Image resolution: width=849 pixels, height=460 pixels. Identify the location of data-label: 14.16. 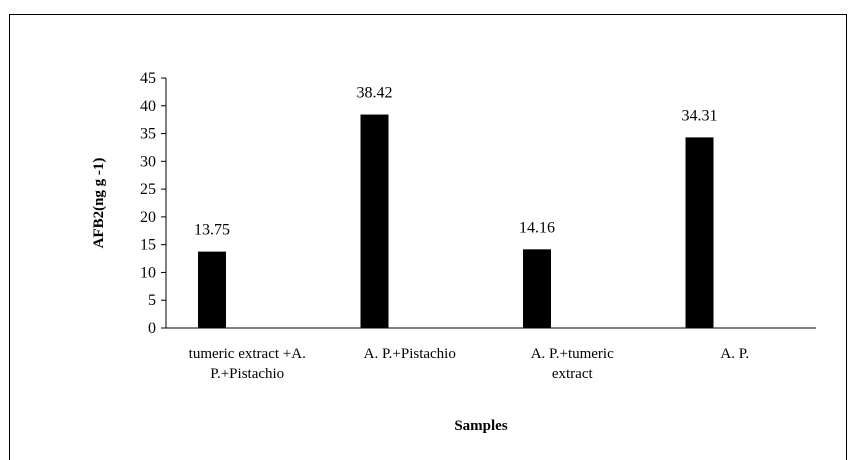
(537, 227).